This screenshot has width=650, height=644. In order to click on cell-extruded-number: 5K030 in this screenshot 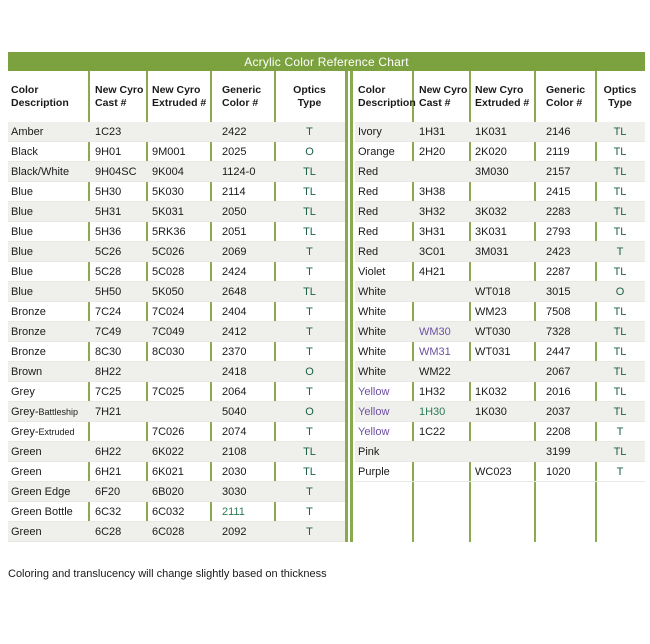, I will do `click(168, 191)`.